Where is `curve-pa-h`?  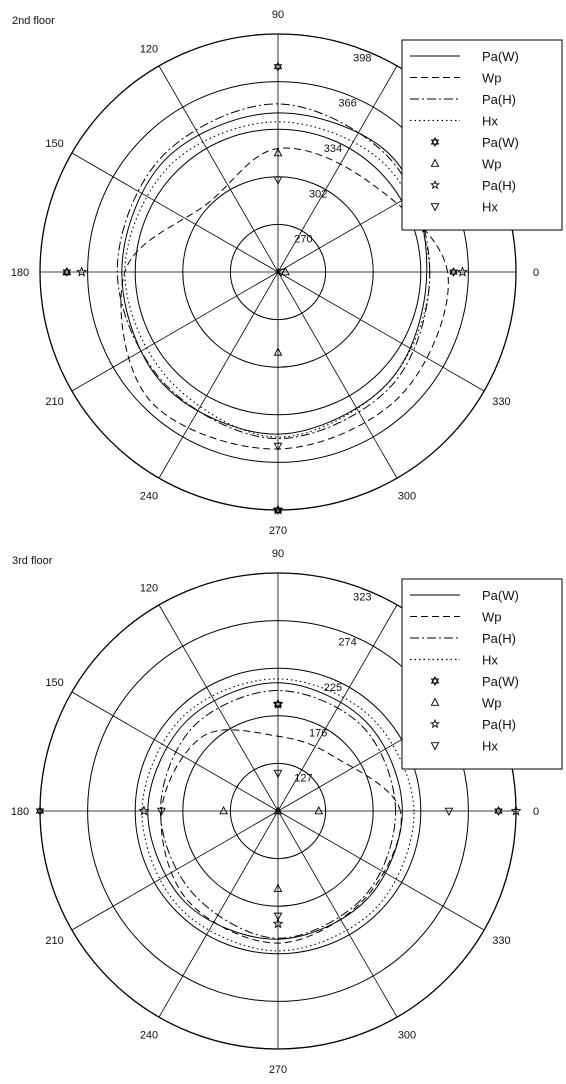 curve-pa-h is located at coordinates (278, 814).